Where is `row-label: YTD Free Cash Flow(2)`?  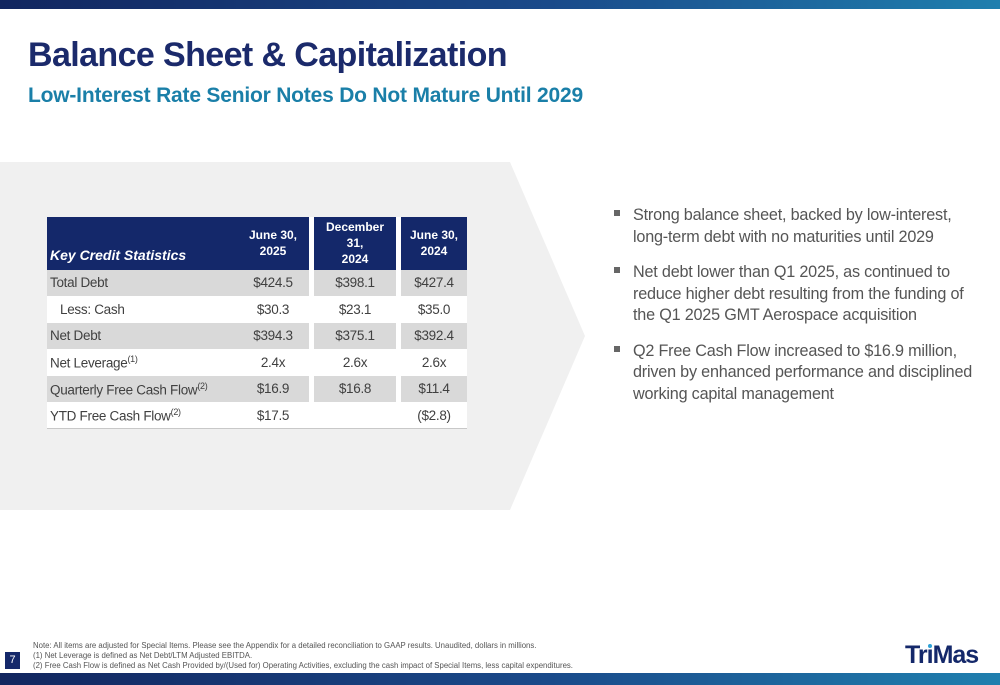 row-label: YTD Free Cash Flow(2) is located at coordinates (142, 416).